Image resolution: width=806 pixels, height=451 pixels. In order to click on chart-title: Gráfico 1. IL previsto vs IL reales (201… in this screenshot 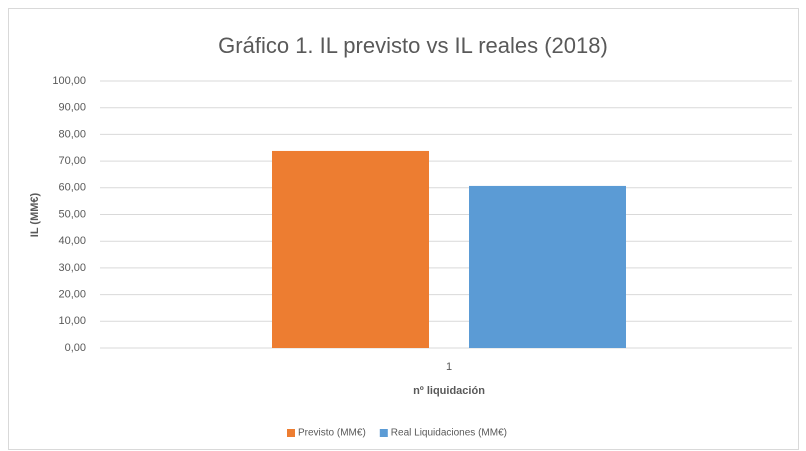, I will do `click(413, 45)`.